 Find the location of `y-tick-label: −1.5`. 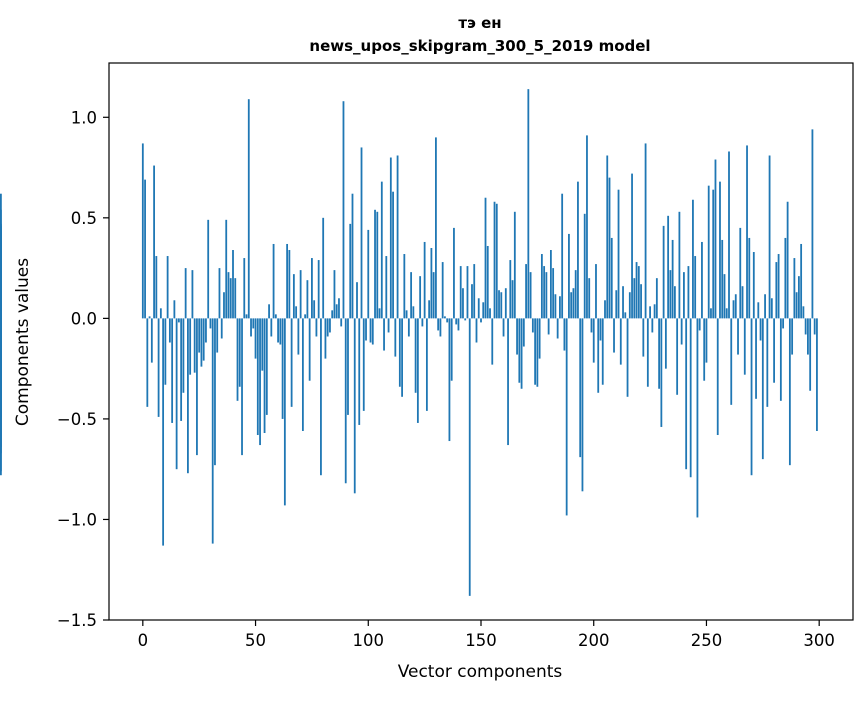

y-tick-label: −1.5 is located at coordinates (77, 620).